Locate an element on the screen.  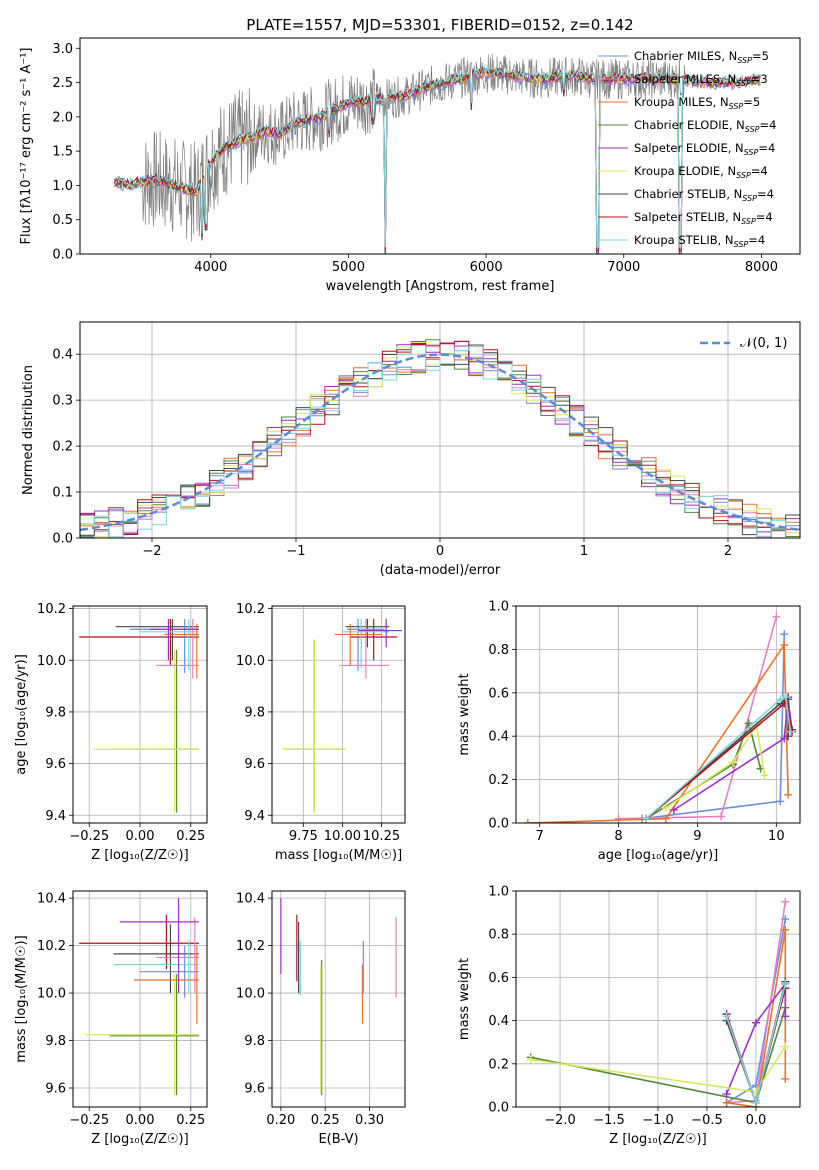
x-tick-label: −0.5 is located at coordinates (707, 1120).